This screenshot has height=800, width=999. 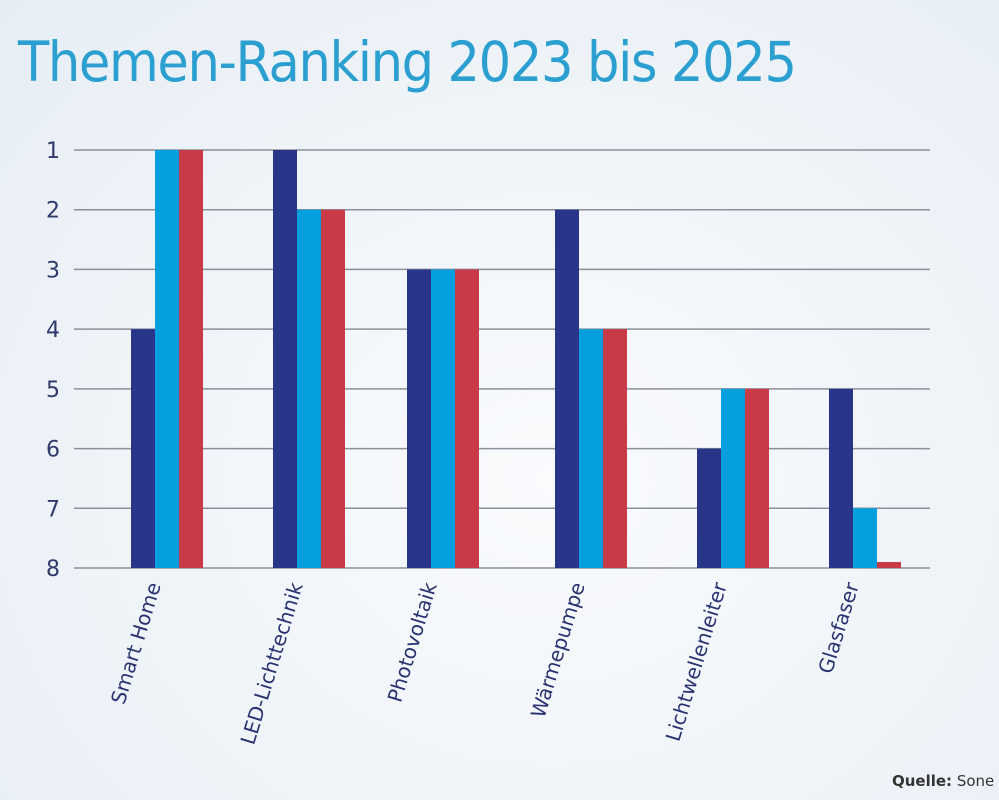 What do you see at coordinates (53, 569) in the screenshot?
I see `y-tick-label: 8` at bounding box center [53, 569].